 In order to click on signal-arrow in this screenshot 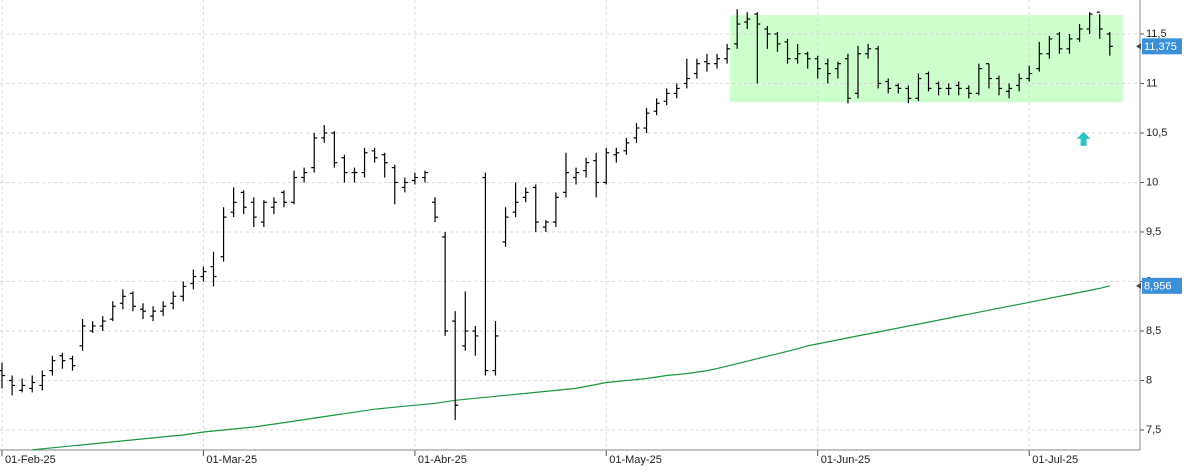, I will do `click(1083, 138)`.